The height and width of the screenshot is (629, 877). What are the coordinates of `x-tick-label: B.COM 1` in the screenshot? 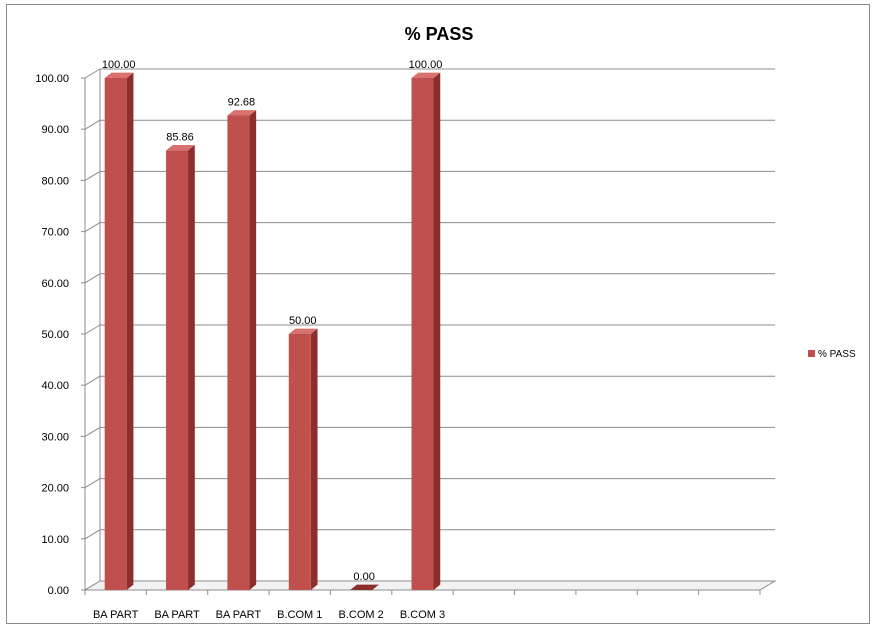 It's located at (299, 615).